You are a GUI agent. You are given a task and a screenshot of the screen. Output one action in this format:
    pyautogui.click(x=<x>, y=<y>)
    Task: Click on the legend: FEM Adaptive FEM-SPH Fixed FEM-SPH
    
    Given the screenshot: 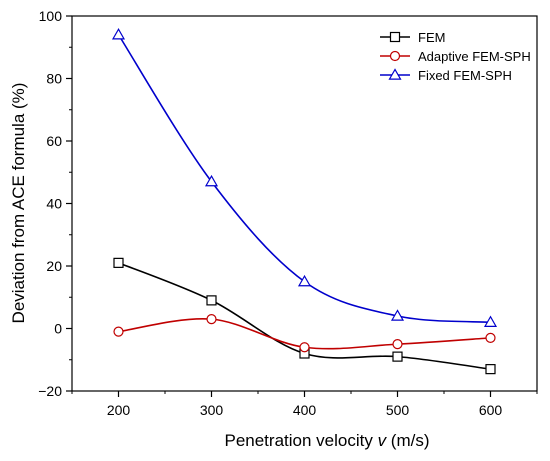 What is the action you would take?
    pyautogui.click(x=455, y=56)
    